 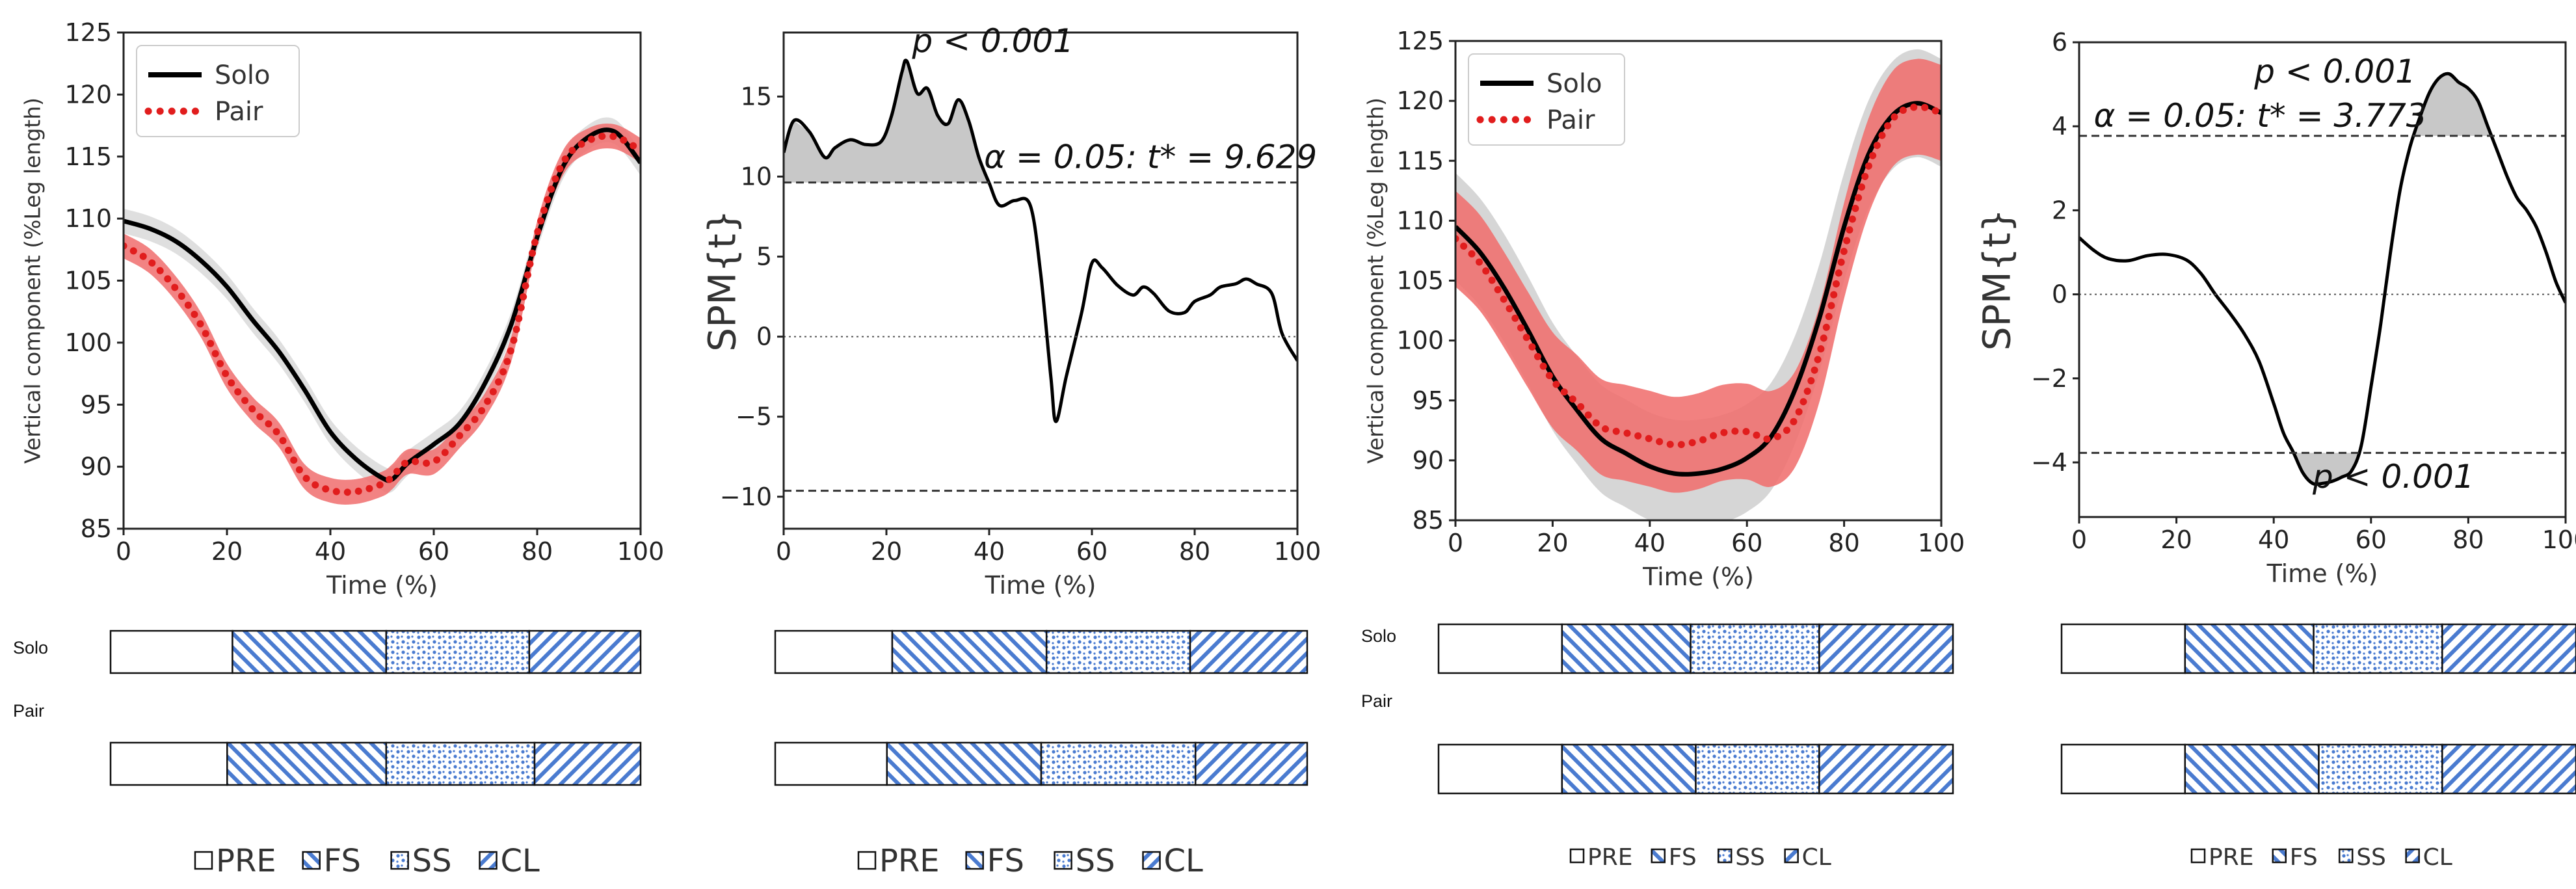 What do you see at coordinates (764, 257) in the screenshot?
I see `y-tick-label: 5` at bounding box center [764, 257].